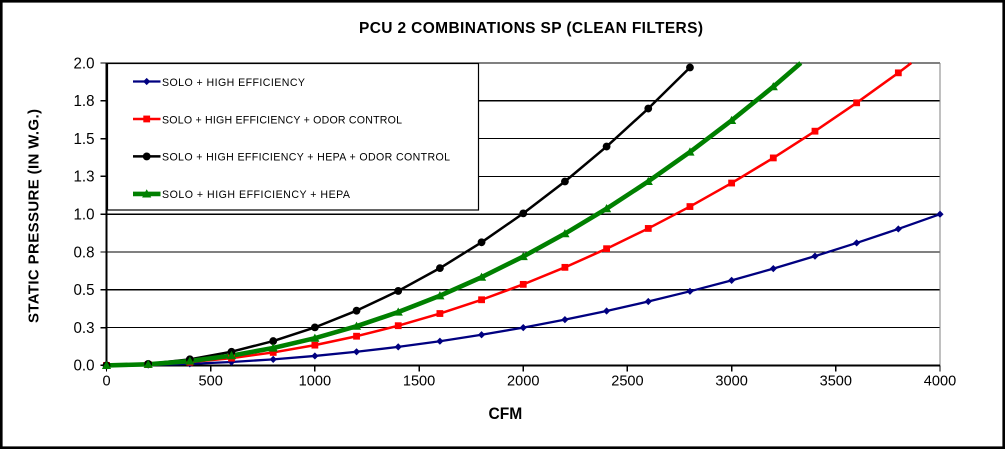 The image size is (1005, 454). What do you see at coordinates (106, 381) in the screenshot?
I see `svg-text: 0` at bounding box center [106, 381].